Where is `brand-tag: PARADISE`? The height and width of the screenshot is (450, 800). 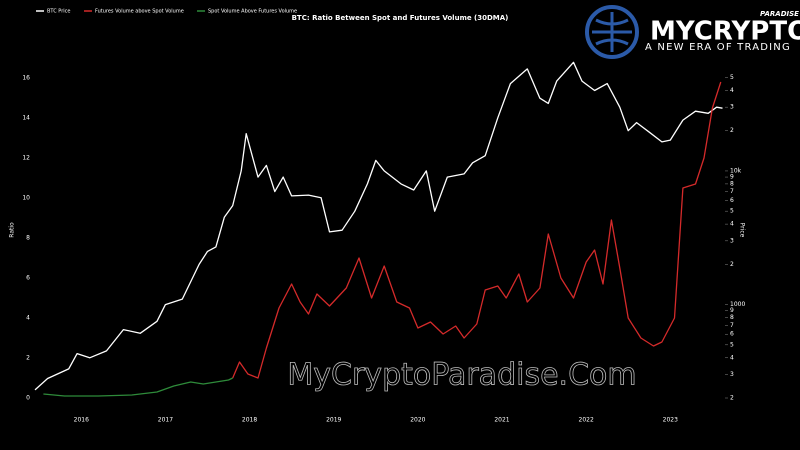
brand-tag: PARADISE is located at coordinates (779, 14).